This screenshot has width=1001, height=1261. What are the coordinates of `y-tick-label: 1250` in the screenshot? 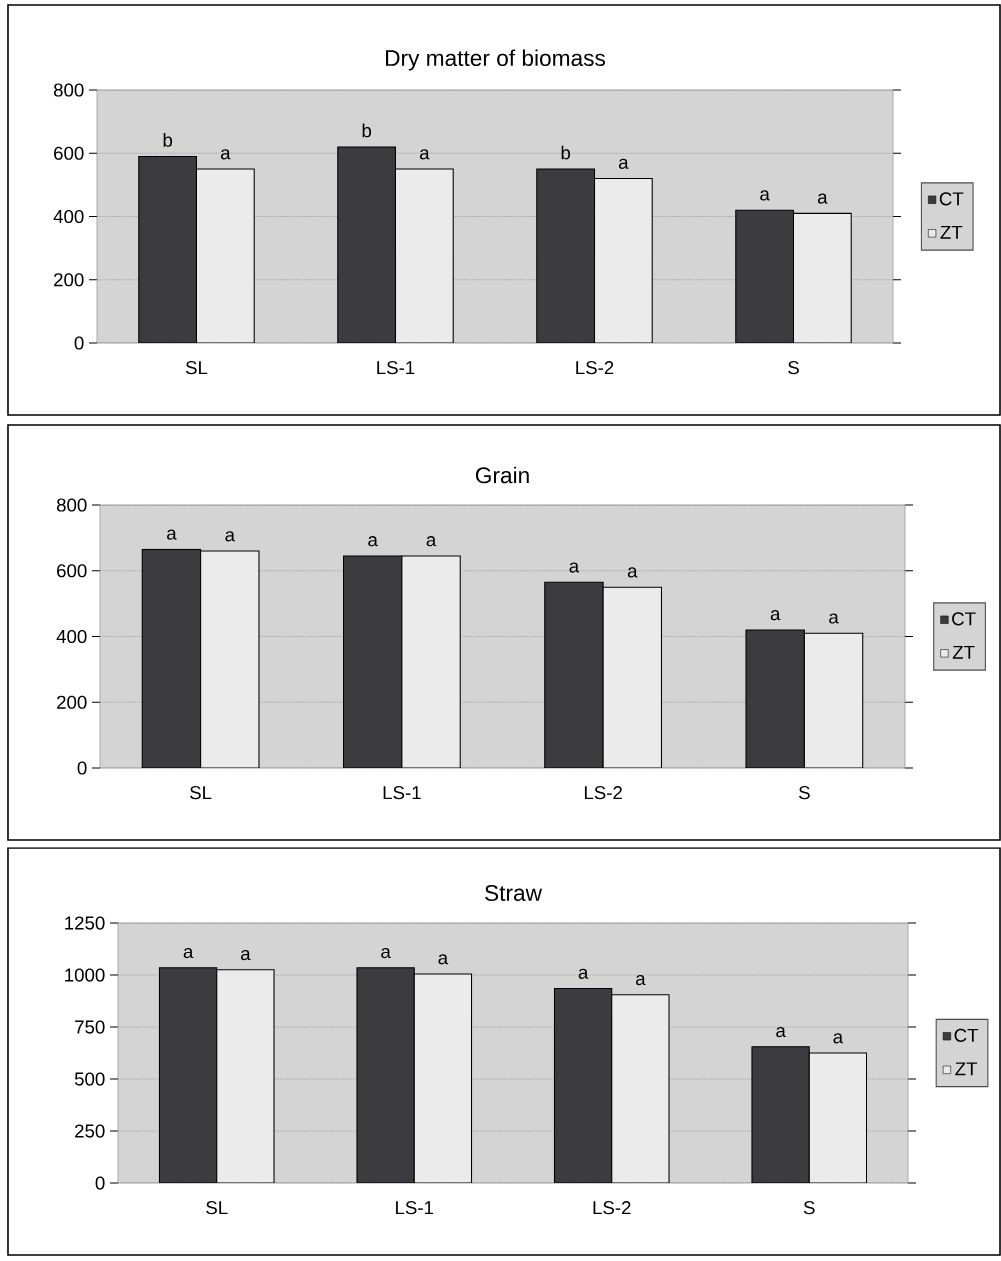 It's located at (85, 923).